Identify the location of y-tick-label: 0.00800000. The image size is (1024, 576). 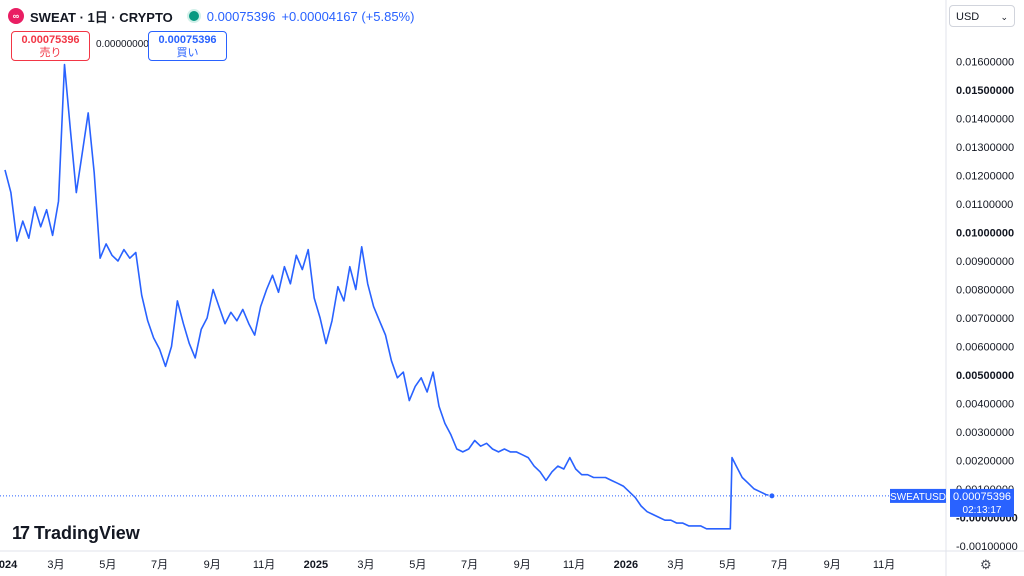
(985, 291).